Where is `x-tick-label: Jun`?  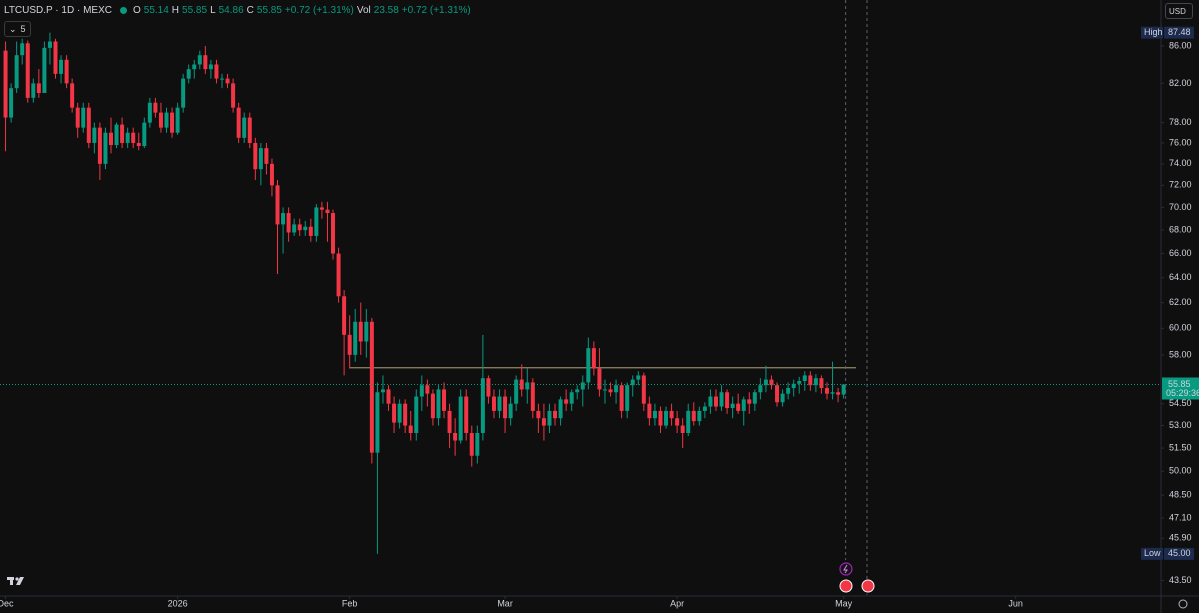 x-tick-label: Jun is located at coordinates (1015, 603).